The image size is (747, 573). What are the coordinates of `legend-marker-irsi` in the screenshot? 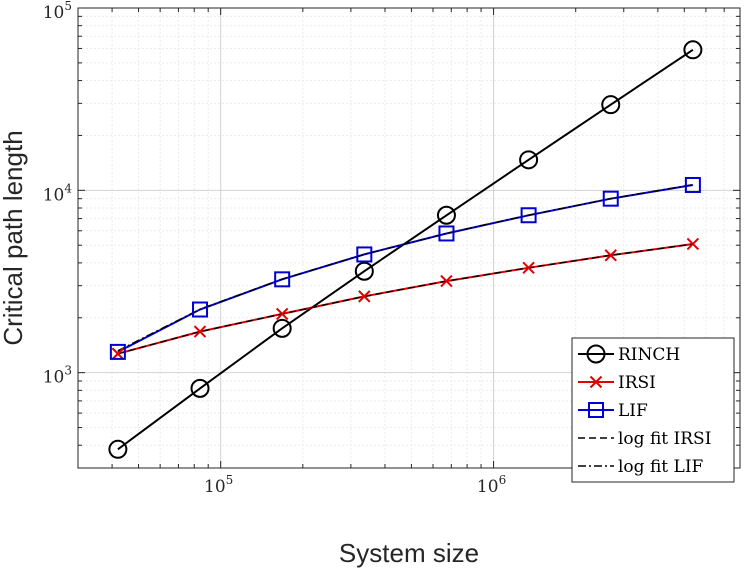 It's located at (596, 382).